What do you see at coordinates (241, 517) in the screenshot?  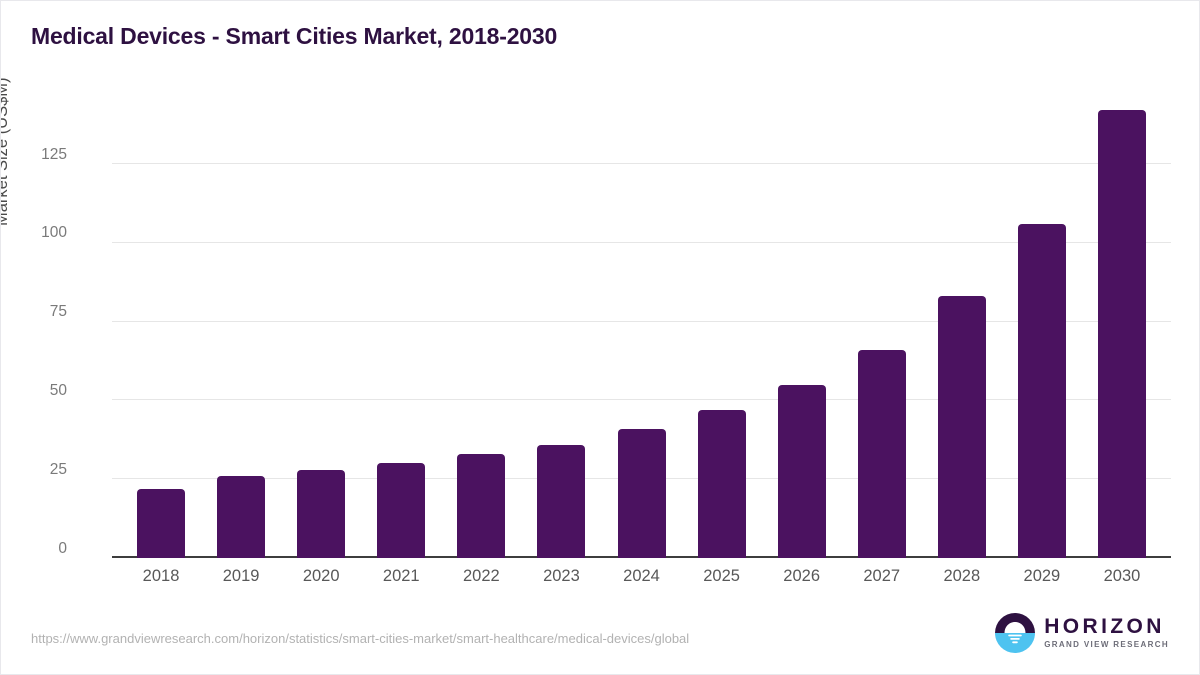 I see `bar-2019` at bounding box center [241, 517].